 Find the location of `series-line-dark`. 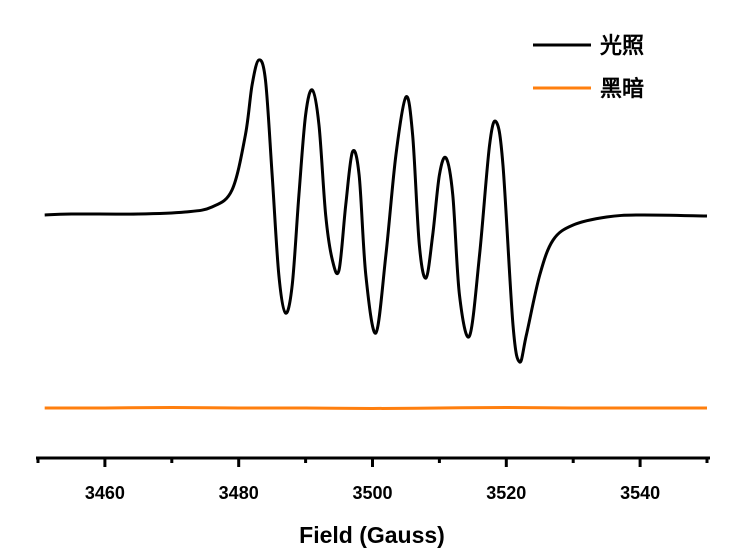

series-line-dark is located at coordinates (375, 408).